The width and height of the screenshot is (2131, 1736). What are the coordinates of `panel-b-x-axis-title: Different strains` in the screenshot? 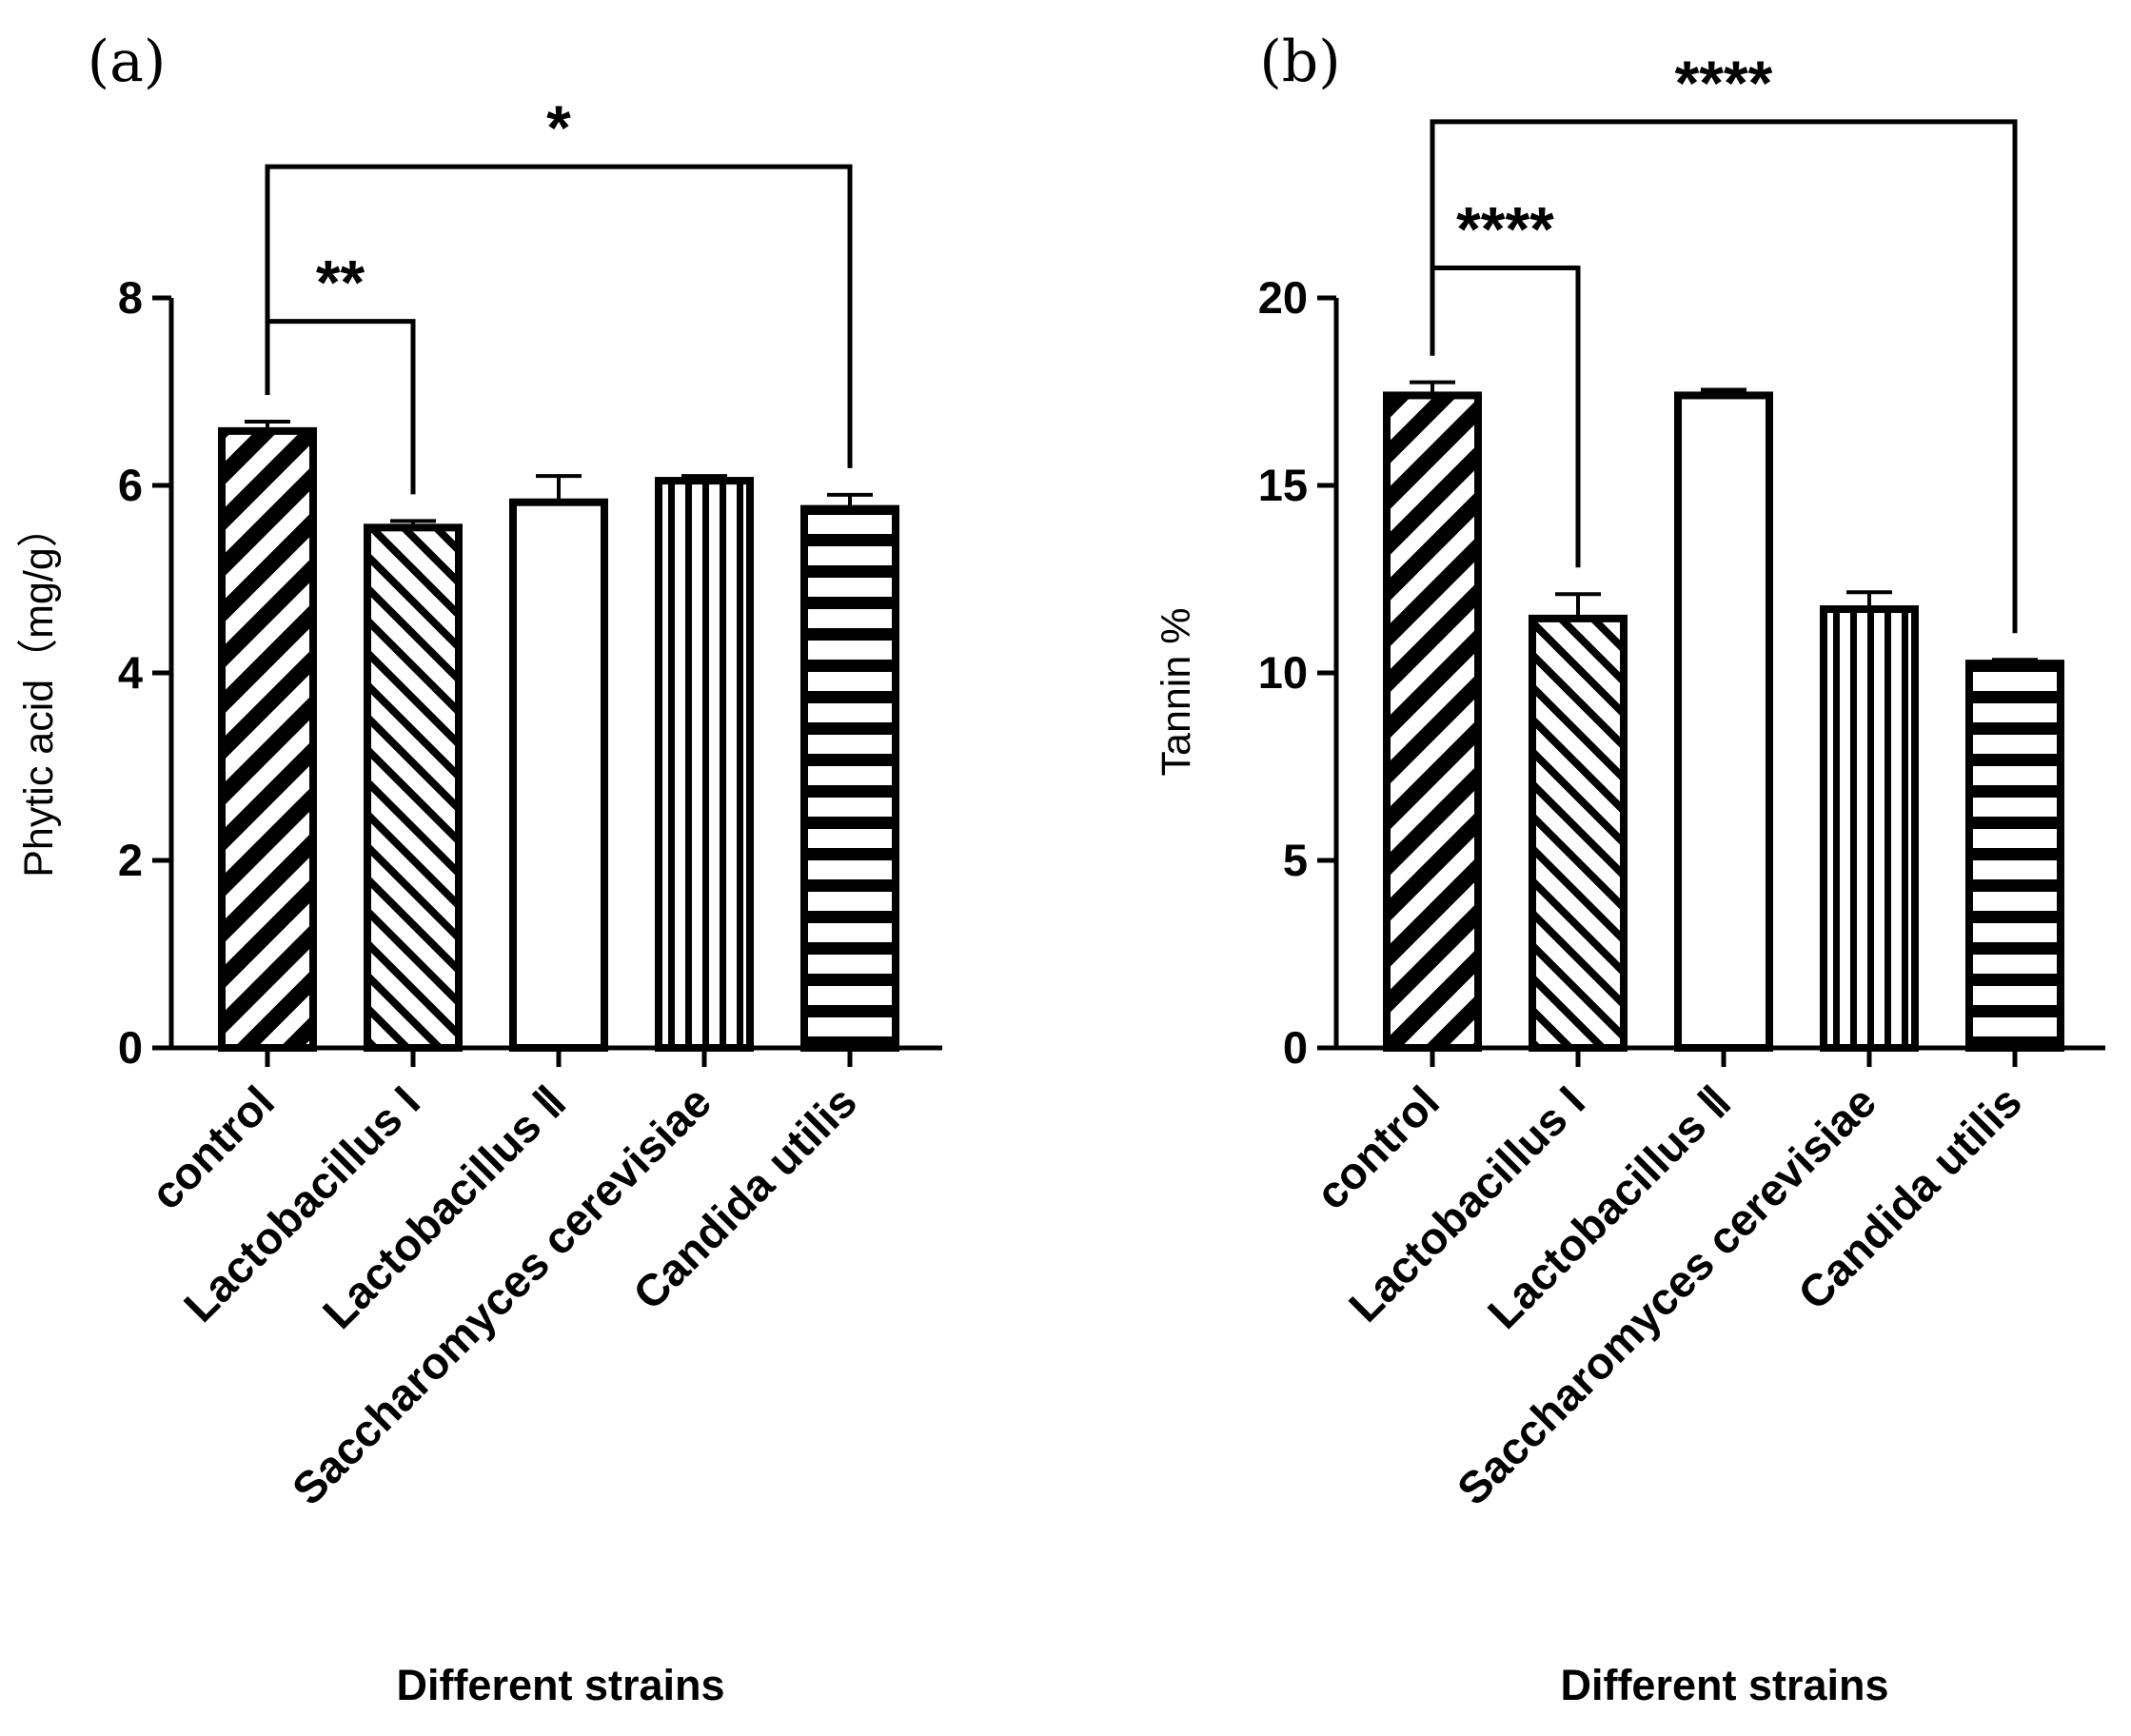 It's located at (1724, 1685).